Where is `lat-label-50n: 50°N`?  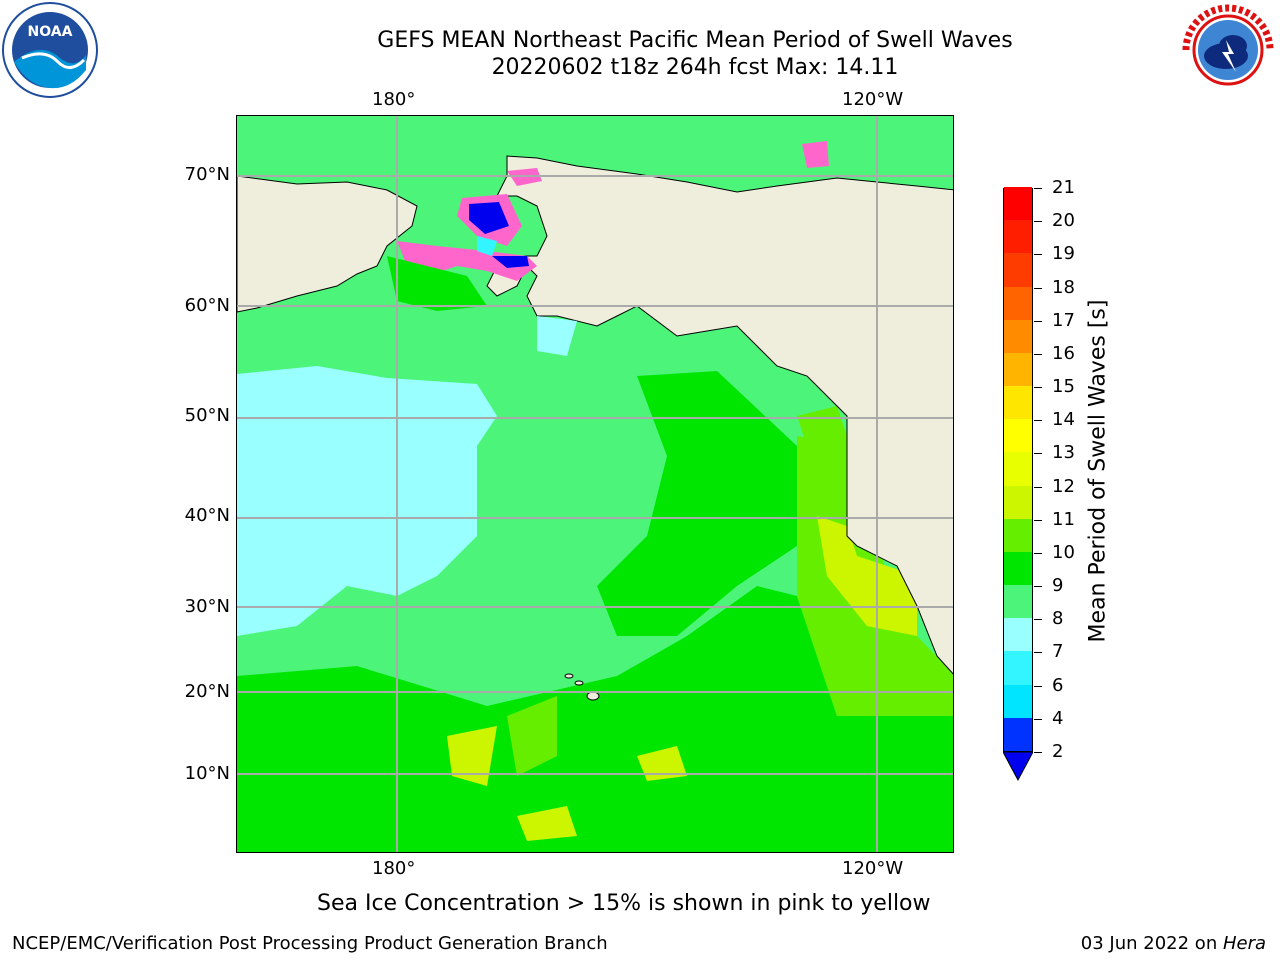
lat-label-50n: 50°N is located at coordinates (207, 415).